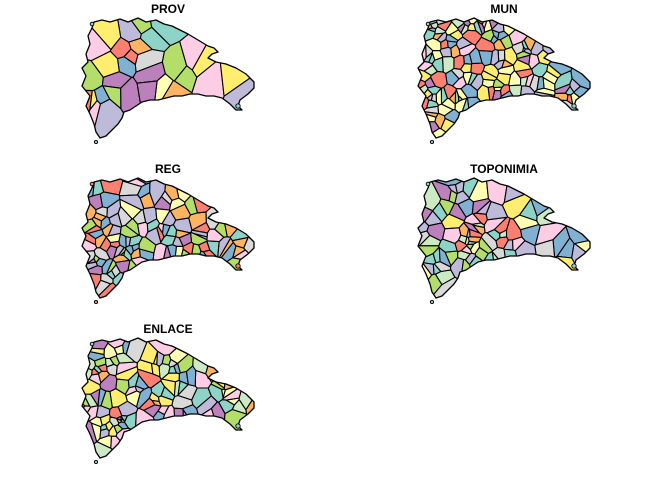 The width and height of the screenshot is (672, 480). I want to click on map-regions-reg, so click(168, 238).